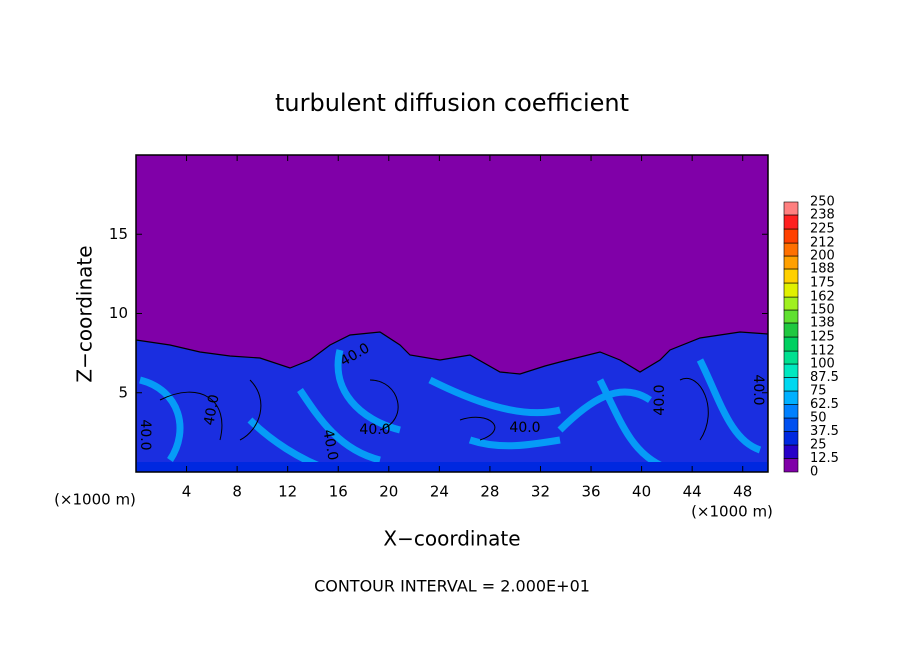 Image resolution: width=904 pixels, height=658 pixels. I want to click on x-tick-label: 24, so click(439, 492).